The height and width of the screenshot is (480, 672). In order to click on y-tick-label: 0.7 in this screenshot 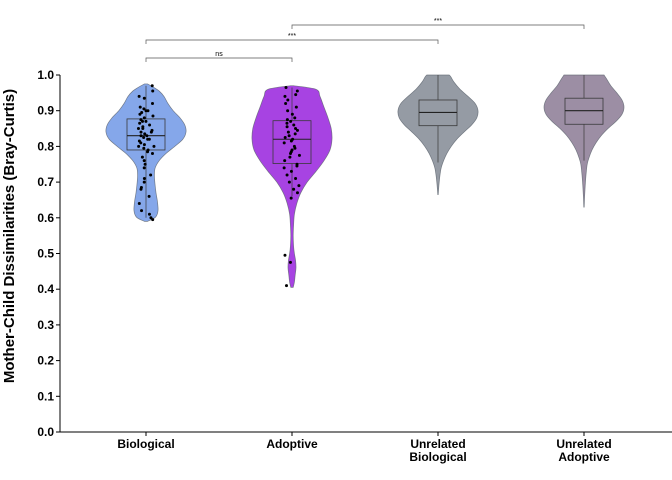, I will do `click(45, 182)`.